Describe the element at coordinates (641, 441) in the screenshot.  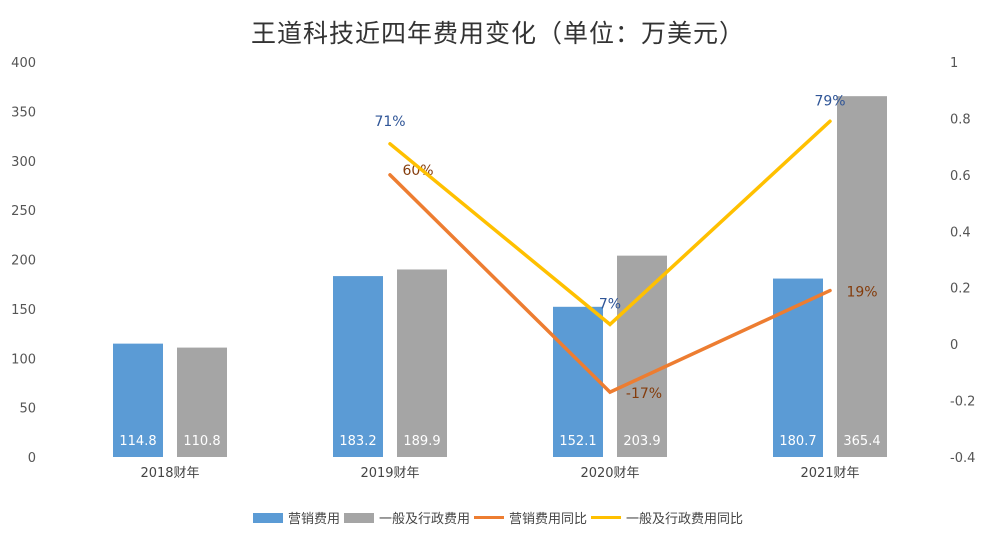
I see `bar-value-label: 203.9` at that location.